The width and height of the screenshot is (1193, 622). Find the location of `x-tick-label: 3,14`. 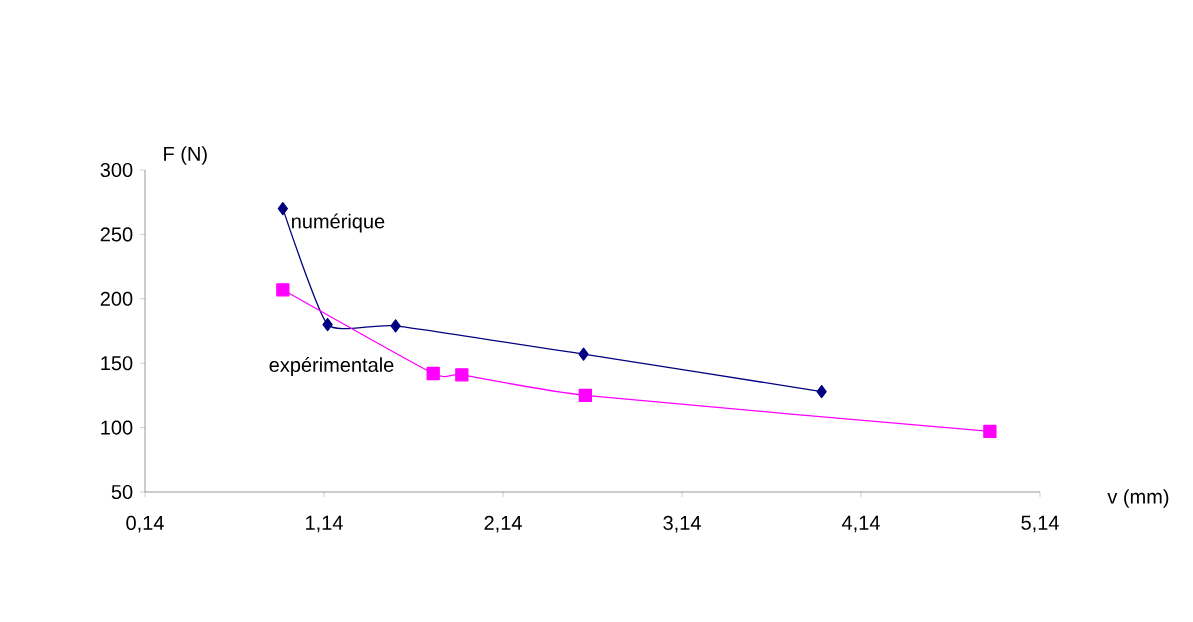

x-tick-label: 3,14 is located at coordinates (682, 524).